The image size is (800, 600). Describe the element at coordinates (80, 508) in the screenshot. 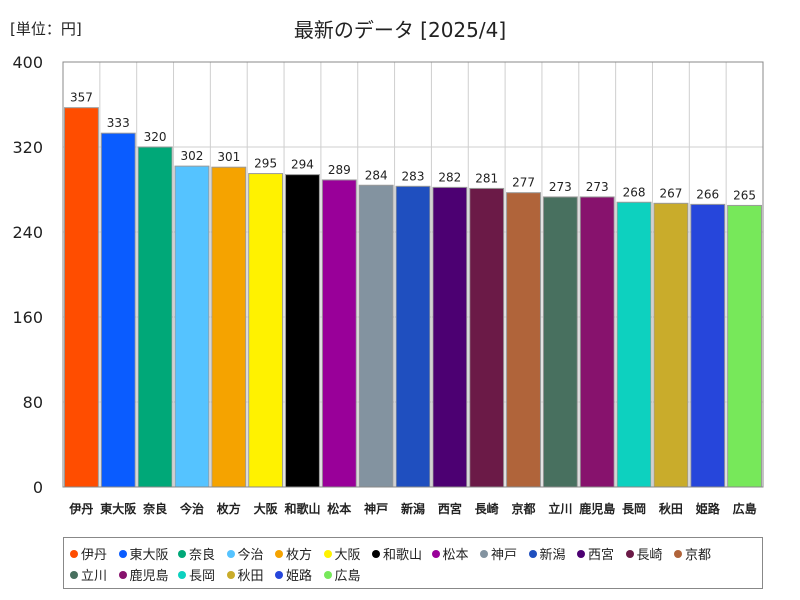

I see `x-tick-label: 伊丹` at that location.